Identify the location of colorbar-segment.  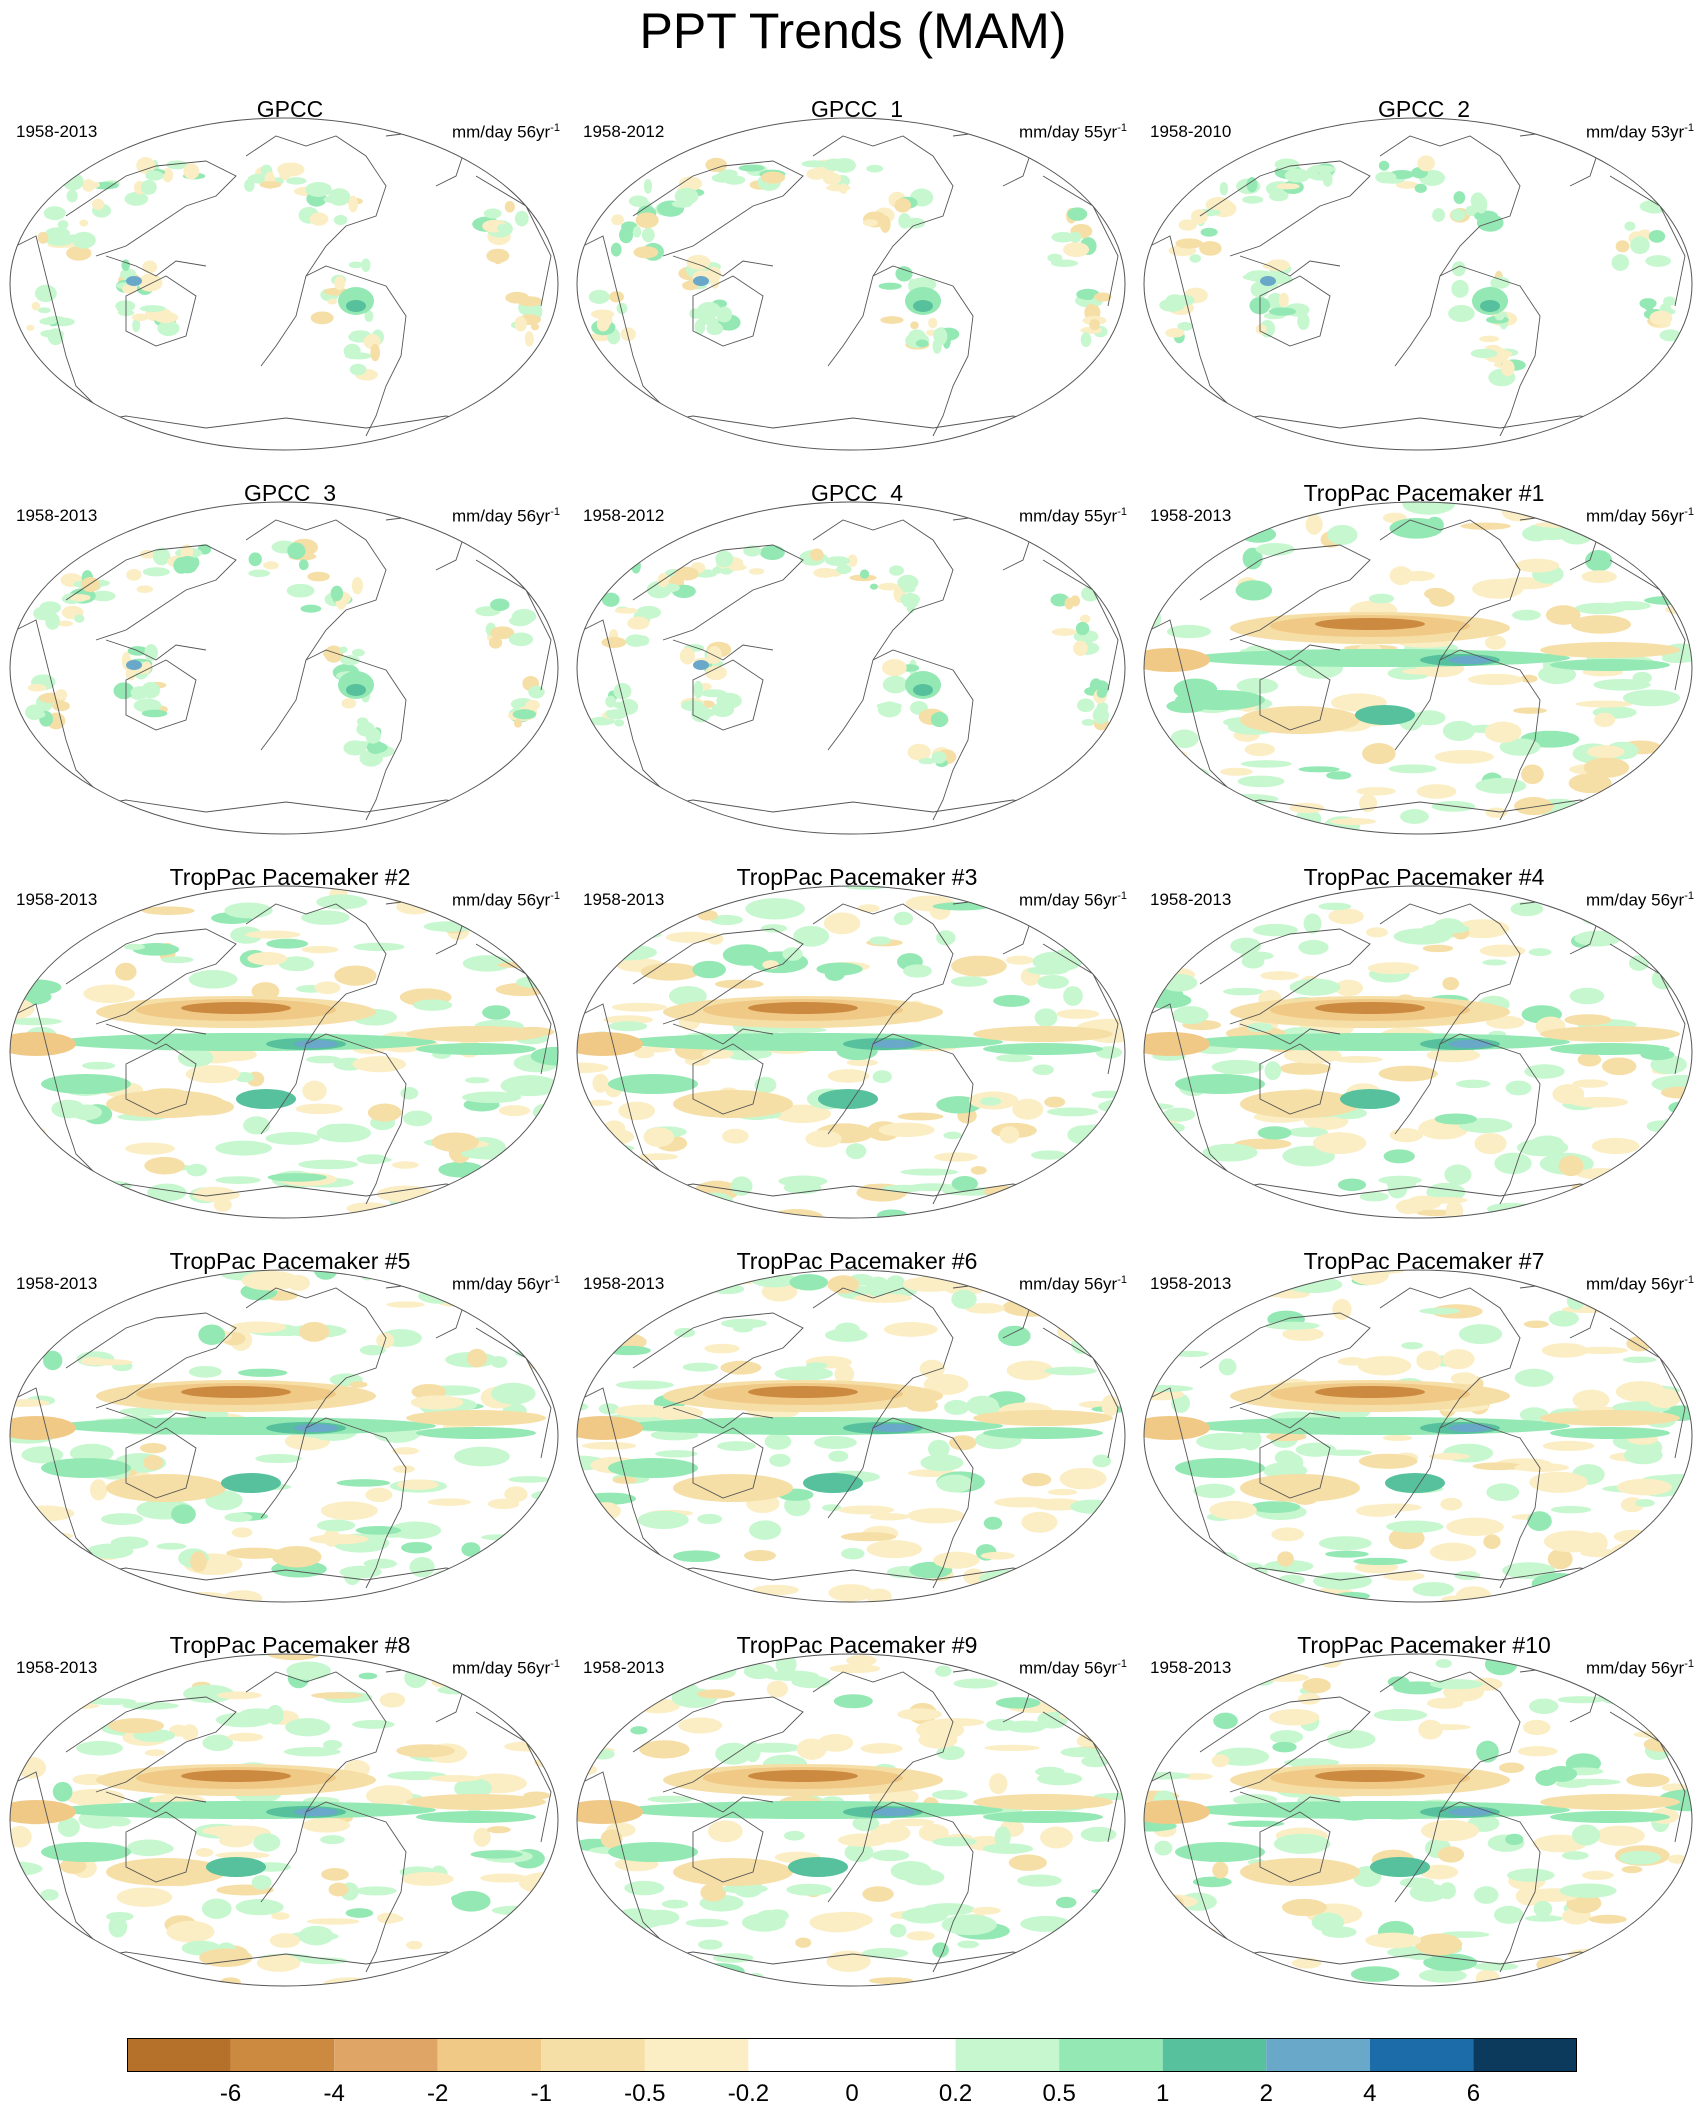
(1214, 2055).